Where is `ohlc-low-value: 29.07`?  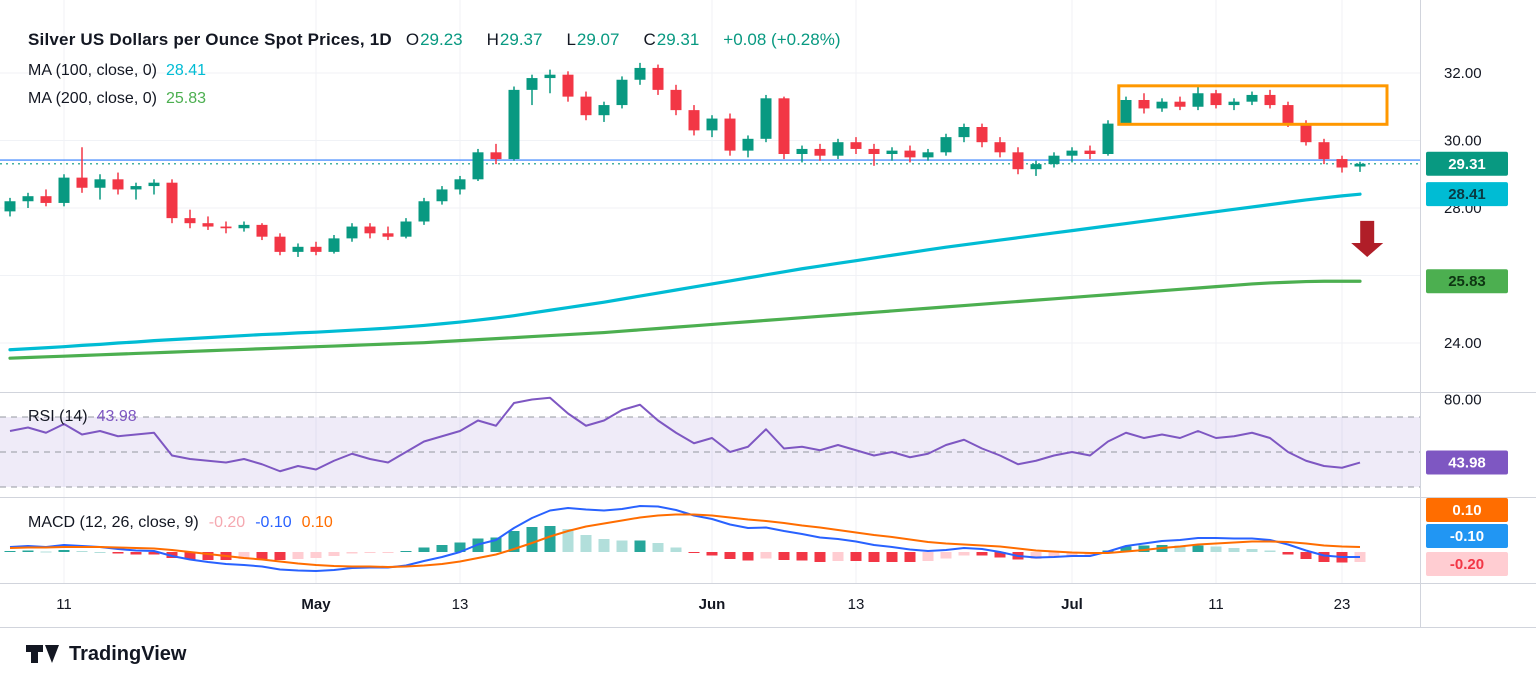
ohlc-low-value: 29.07 is located at coordinates (598, 39).